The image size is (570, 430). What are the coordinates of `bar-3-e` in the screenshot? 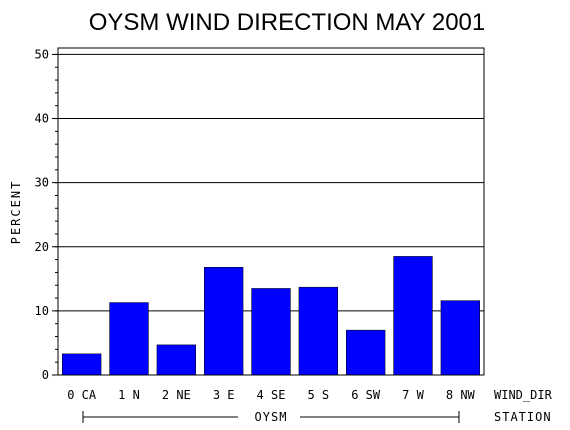 It's located at (224, 321).